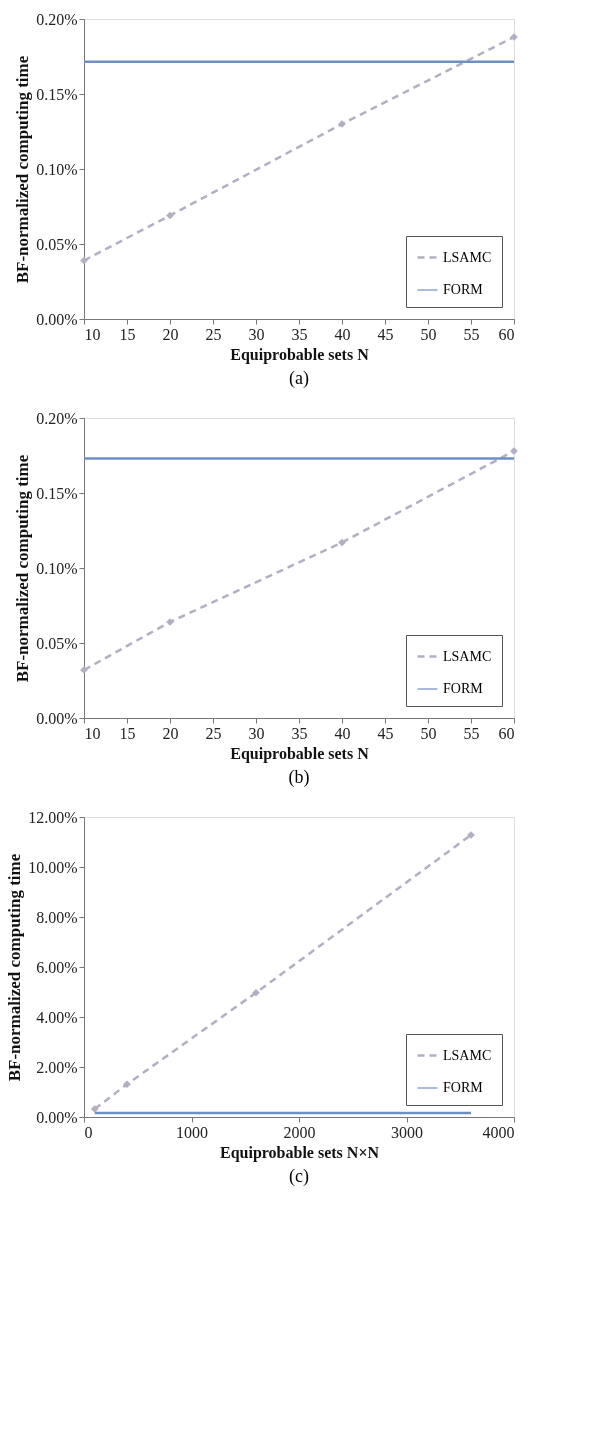 This screenshot has width=595, height=1454. I want to click on y-tick-label: 10.00%, so click(53, 867).